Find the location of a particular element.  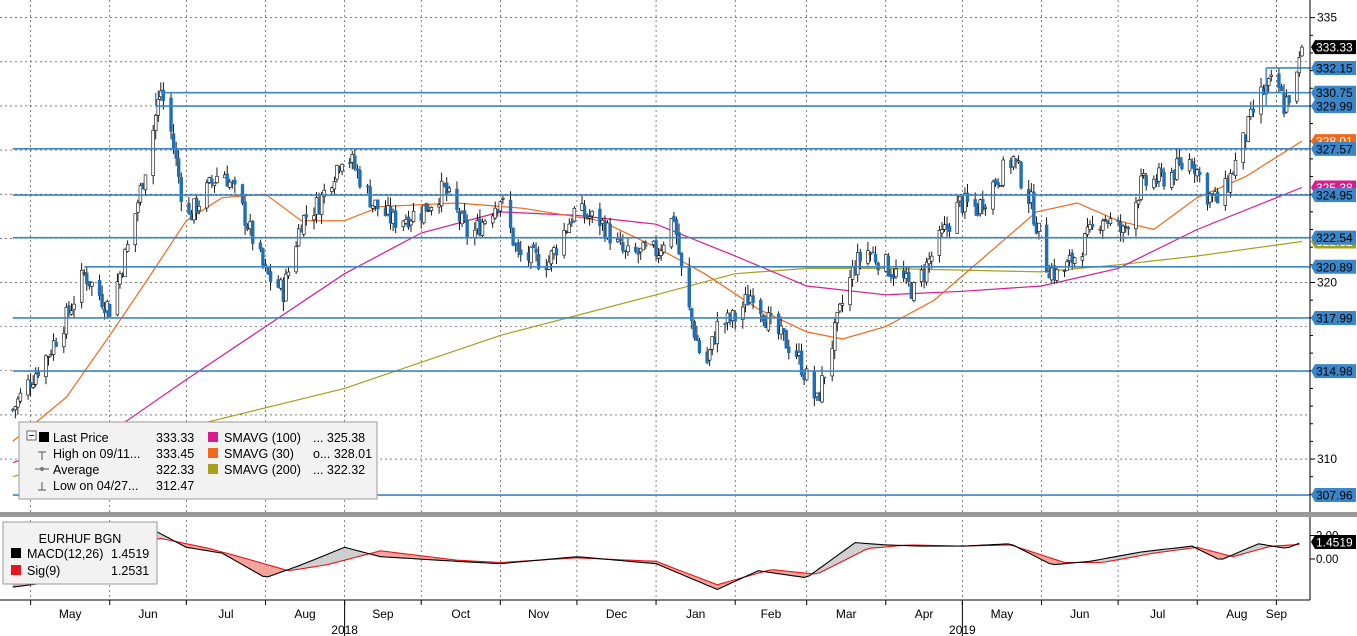

level-price-tag-label: 307.96 is located at coordinates (1334, 496).